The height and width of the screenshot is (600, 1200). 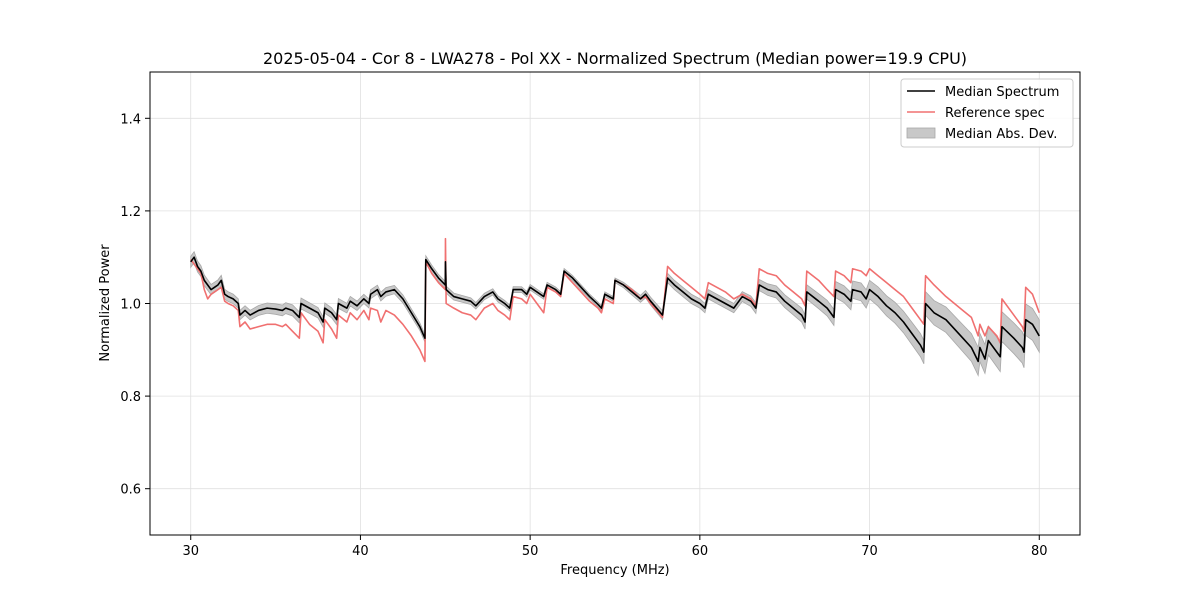 I want to click on median-spectrum-line, so click(x=615, y=309).